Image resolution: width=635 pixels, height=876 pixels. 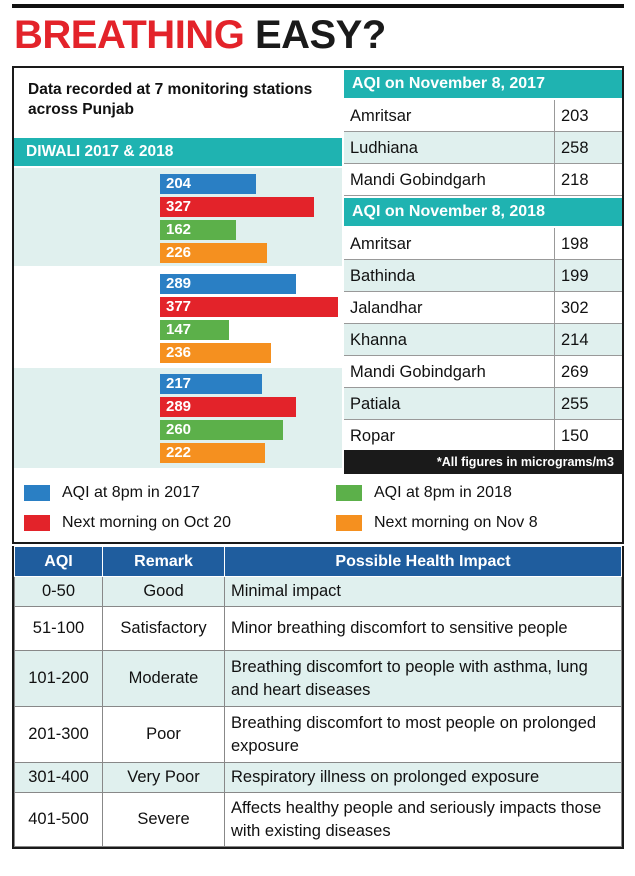 What do you see at coordinates (215, 353) in the screenshot?
I see `bar: 236` at bounding box center [215, 353].